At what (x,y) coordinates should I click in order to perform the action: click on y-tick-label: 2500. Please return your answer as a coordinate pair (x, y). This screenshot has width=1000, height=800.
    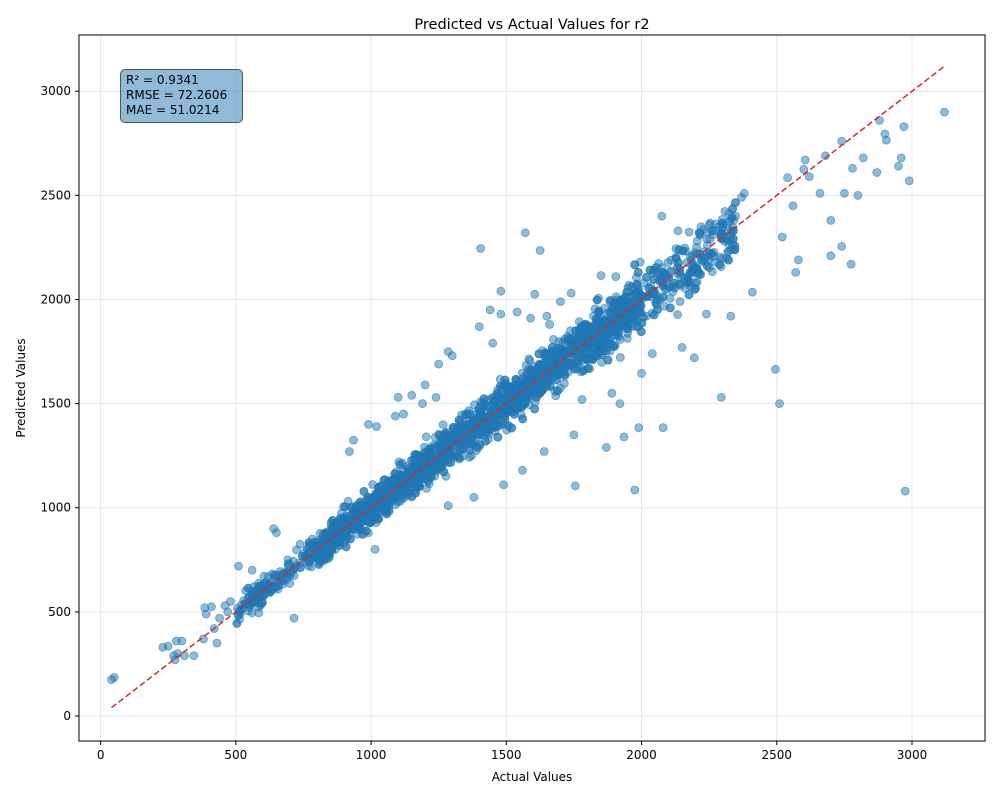
    Looking at the image, I should click on (55, 195).